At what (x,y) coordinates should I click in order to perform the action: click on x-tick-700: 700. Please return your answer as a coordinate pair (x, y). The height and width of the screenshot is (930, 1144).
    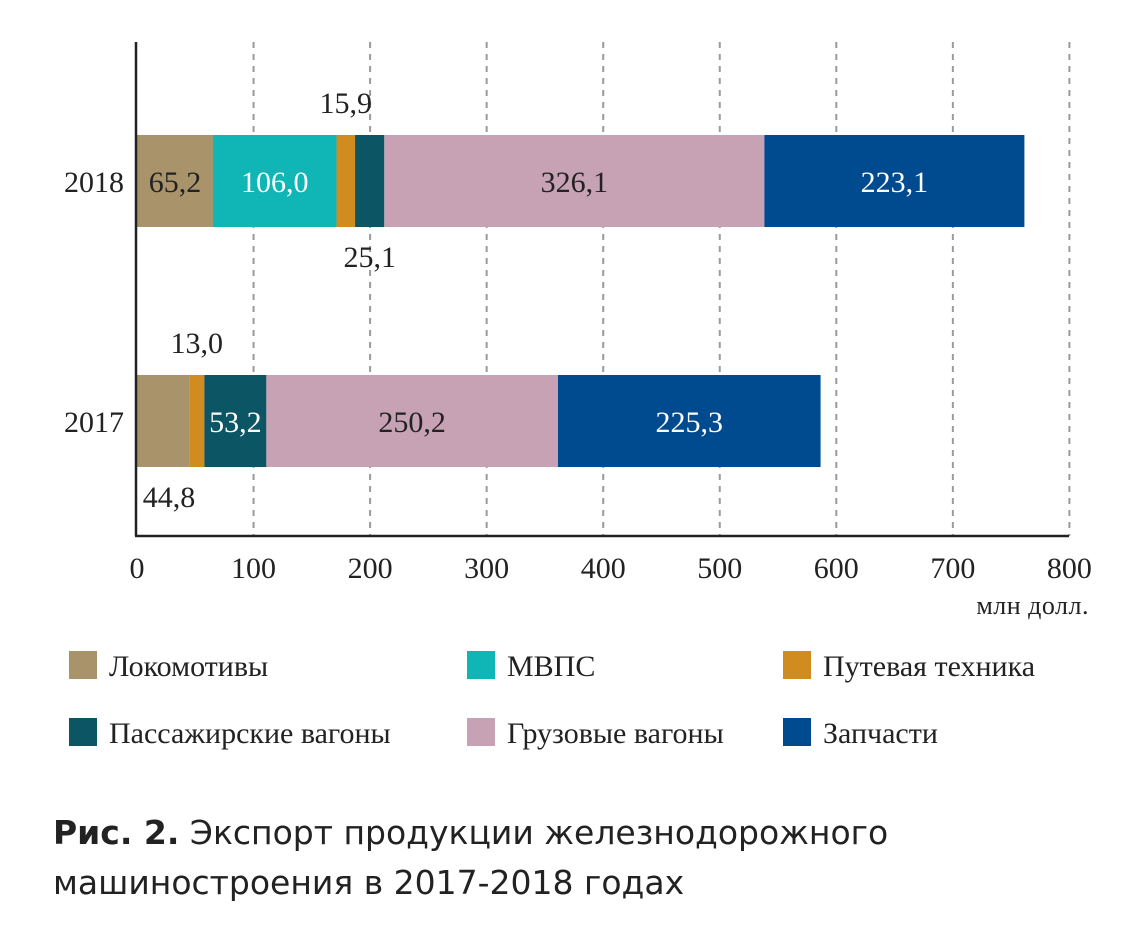
    Looking at the image, I should click on (952, 568).